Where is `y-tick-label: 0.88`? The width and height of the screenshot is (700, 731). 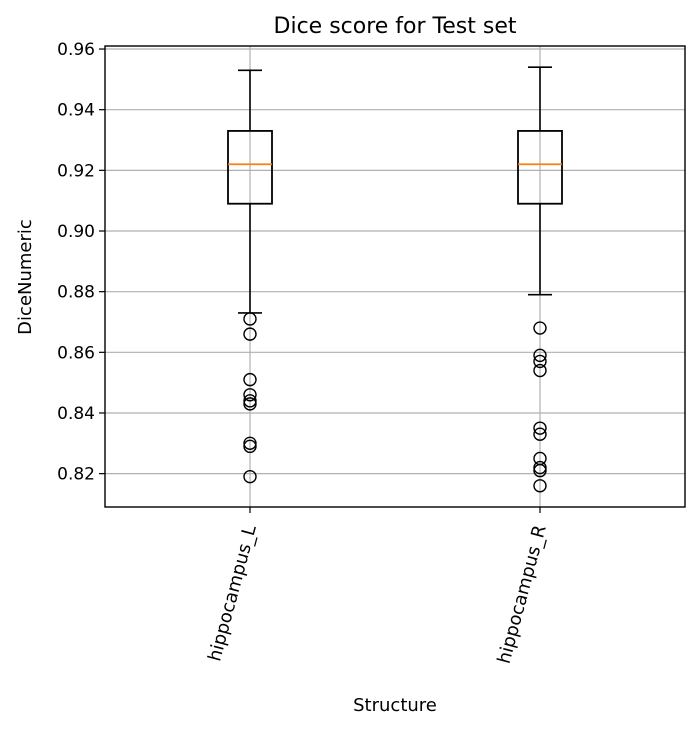 y-tick-label: 0.88 is located at coordinates (76, 293).